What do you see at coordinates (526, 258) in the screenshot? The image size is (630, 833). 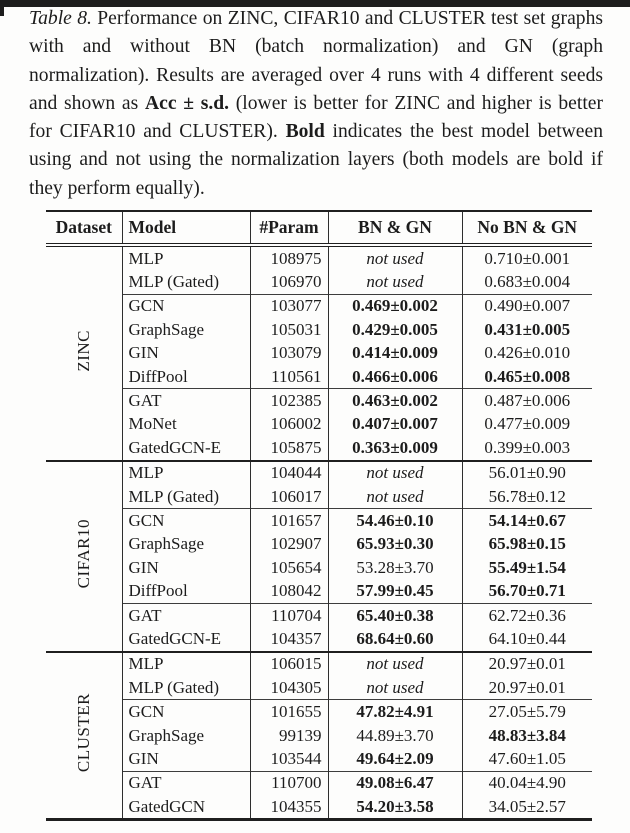 I see `no-bn-gn-value: 0.710±0.001` at bounding box center [526, 258].